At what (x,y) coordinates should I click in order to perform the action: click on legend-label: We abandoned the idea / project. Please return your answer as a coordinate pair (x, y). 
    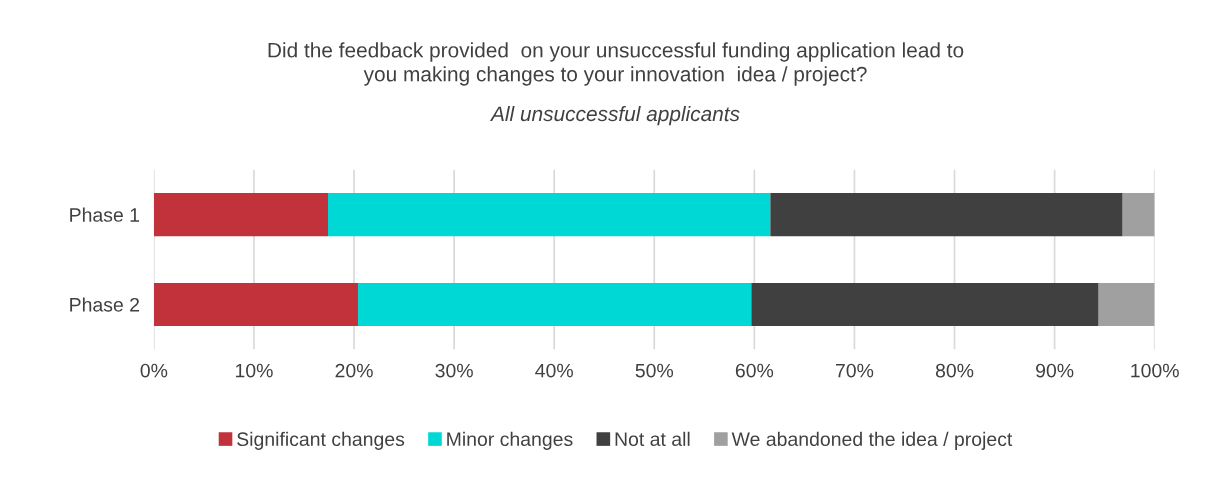
    Looking at the image, I should click on (872, 440).